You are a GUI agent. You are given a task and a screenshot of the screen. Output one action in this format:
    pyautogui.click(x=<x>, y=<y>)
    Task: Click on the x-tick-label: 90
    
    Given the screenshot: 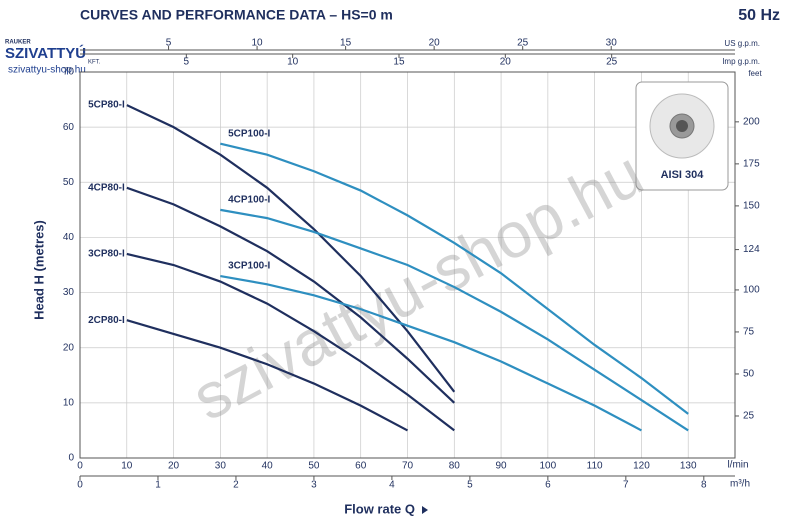 What is the action you would take?
    pyautogui.click(x=502, y=466)
    